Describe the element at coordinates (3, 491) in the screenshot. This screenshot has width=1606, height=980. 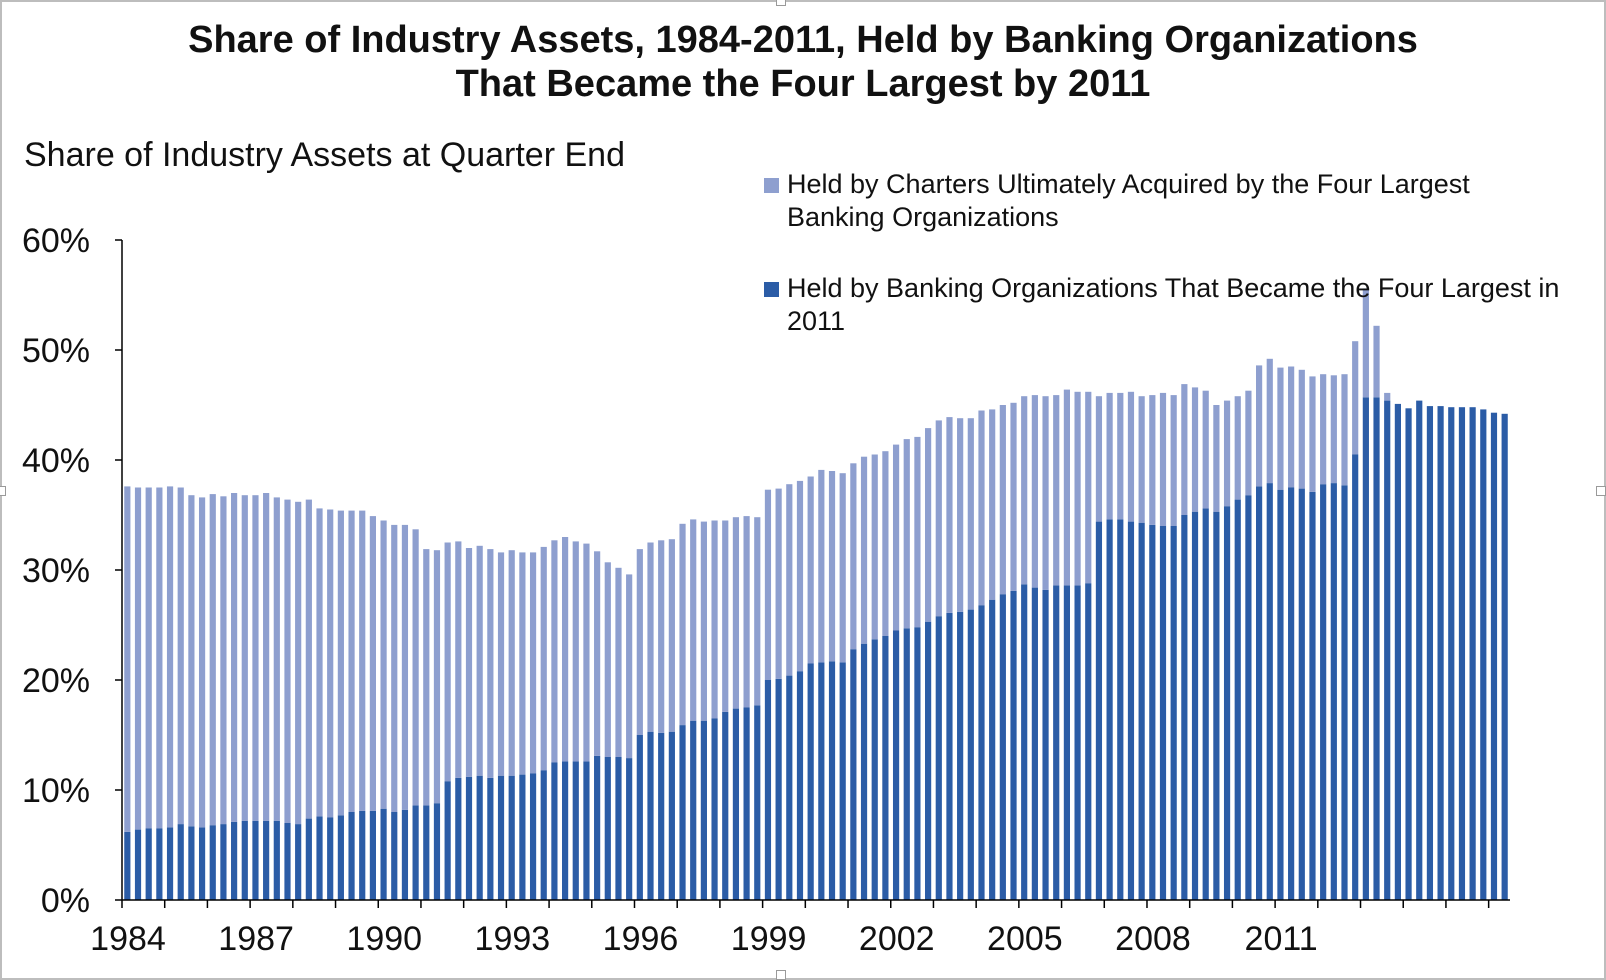
I see `resize-handle-left` at that location.